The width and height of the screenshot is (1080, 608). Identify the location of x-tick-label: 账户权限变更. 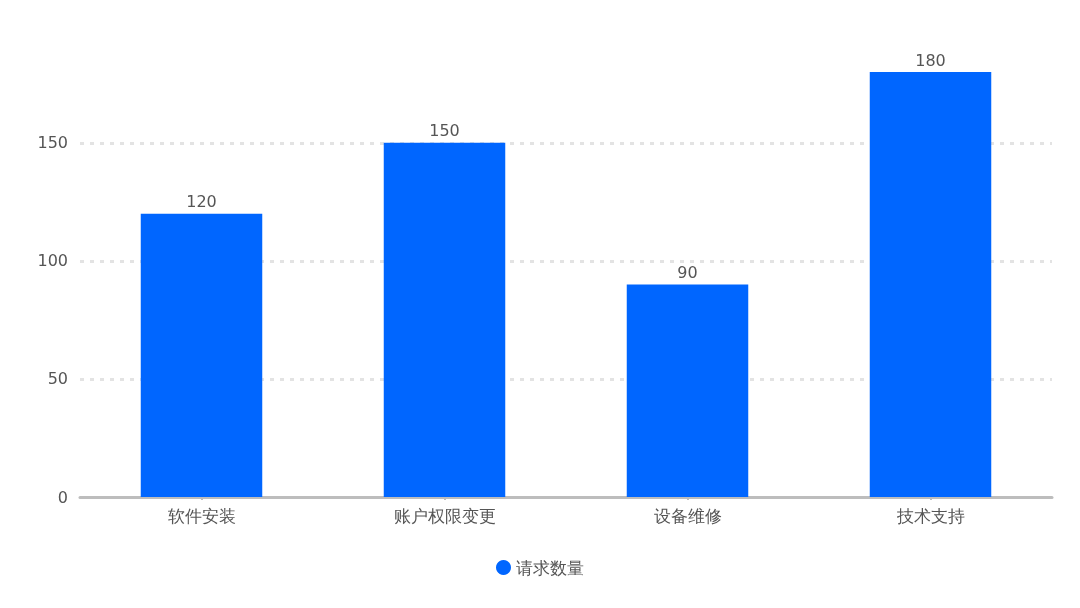
(444, 515).